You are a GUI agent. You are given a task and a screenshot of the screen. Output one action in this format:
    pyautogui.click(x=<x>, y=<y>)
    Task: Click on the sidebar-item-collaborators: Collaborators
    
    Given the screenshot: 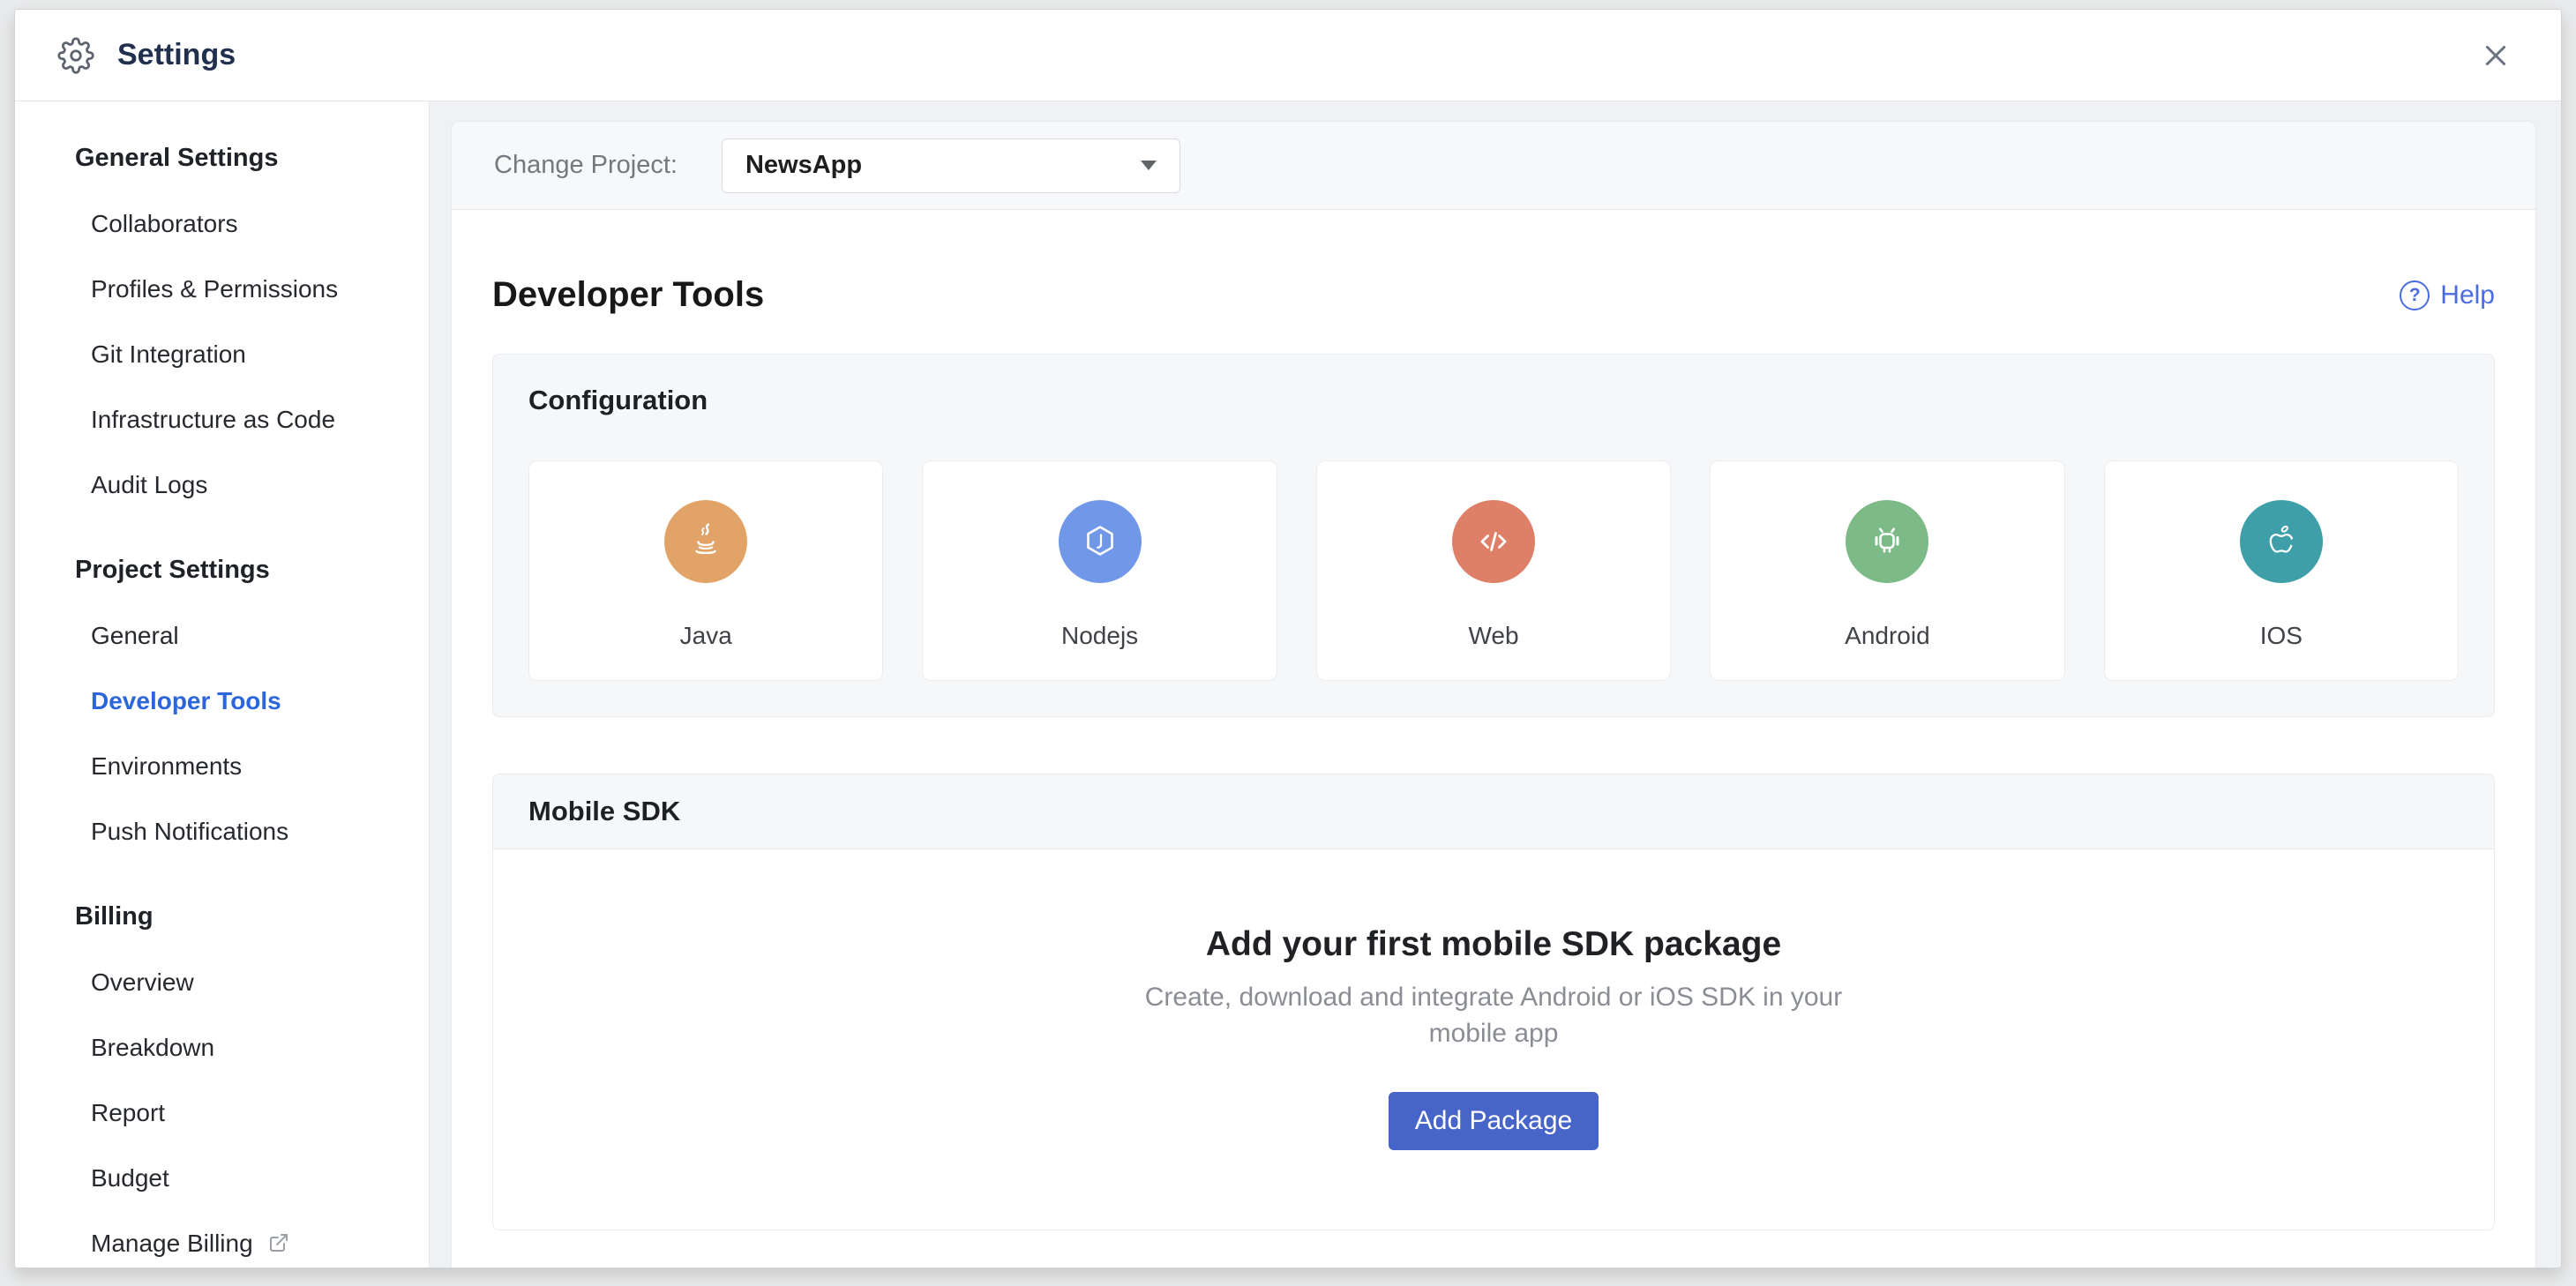 What is the action you would take?
    pyautogui.click(x=165, y=223)
    